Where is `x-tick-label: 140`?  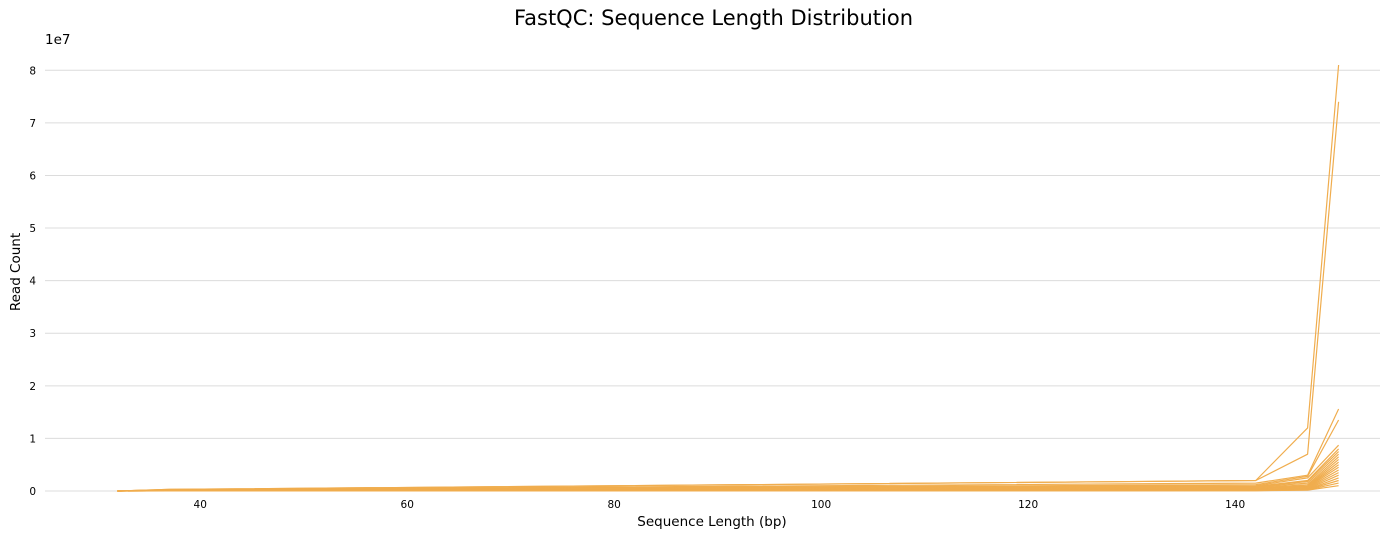
x-tick-label: 140 is located at coordinates (1235, 505).